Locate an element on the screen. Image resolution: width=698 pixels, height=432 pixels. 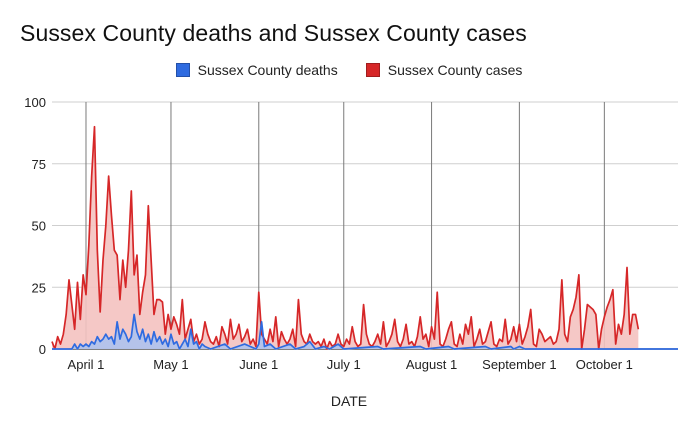
legend-item-deaths: Sussex County deaths is located at coordinates (256, 70).